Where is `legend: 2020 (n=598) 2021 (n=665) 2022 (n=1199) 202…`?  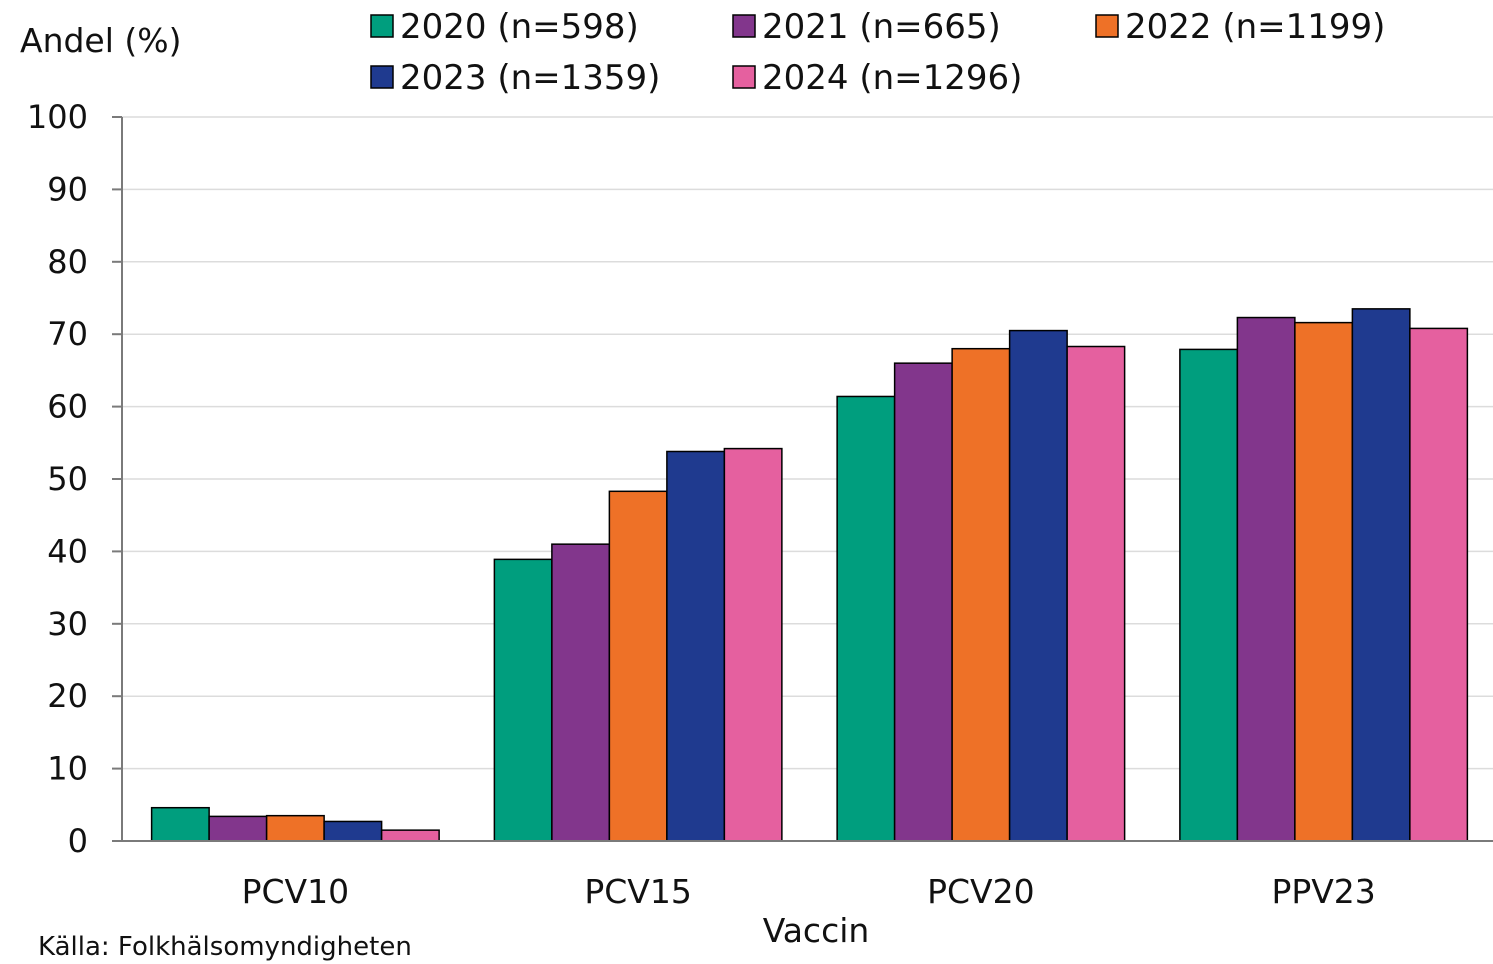
legend: 2020 (n=598) 2021 (n=665) 2022 (n=1199) 202… is located at coordinates (878, 52).